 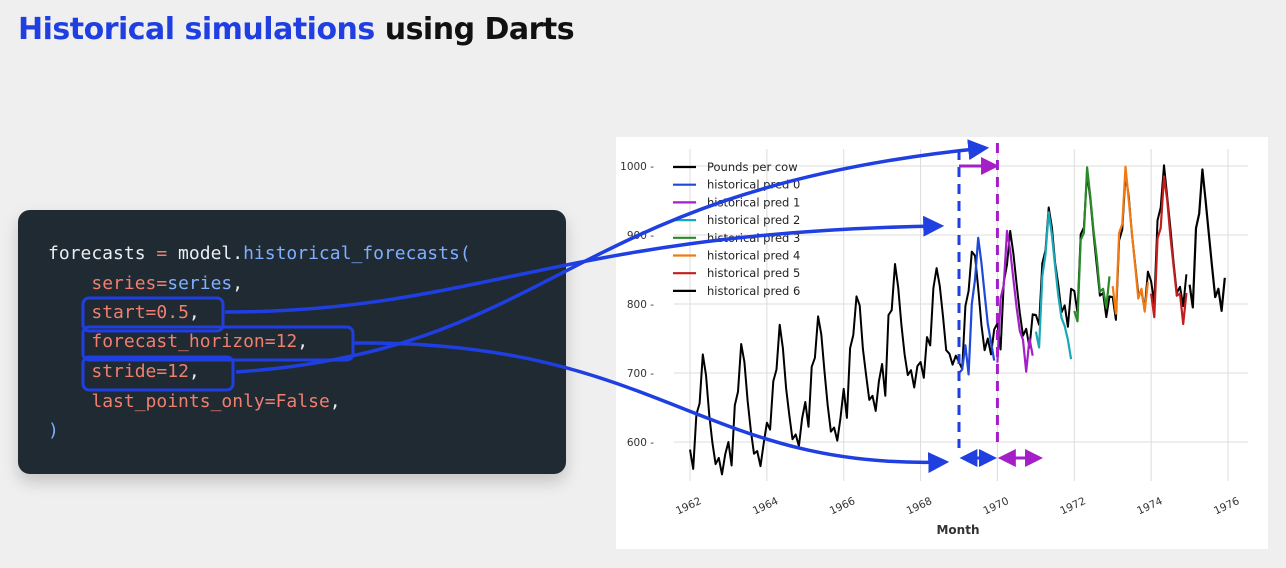 What do you see at coordinates (843, 506) in the screenshot?
I see `x-tick-label: 1966` at bounding box center [843, 506].